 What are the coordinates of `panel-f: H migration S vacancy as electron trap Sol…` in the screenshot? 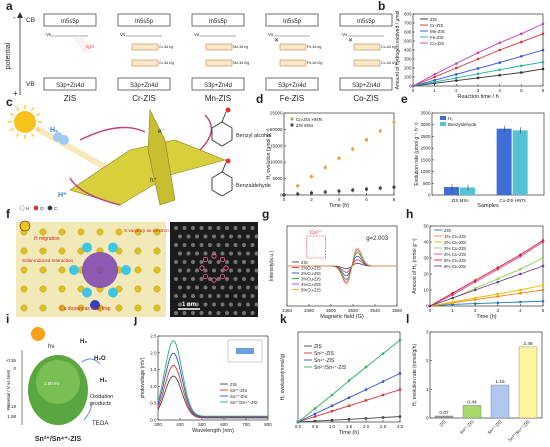 It's located at (137, 268).